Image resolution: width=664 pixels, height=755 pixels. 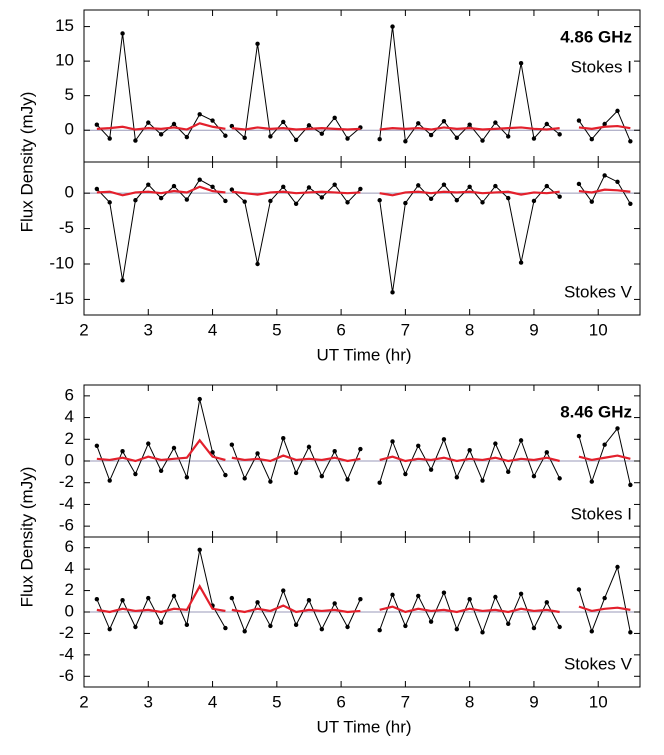 I want to click on y-tick-label: 0, so click(x=69, y=459).